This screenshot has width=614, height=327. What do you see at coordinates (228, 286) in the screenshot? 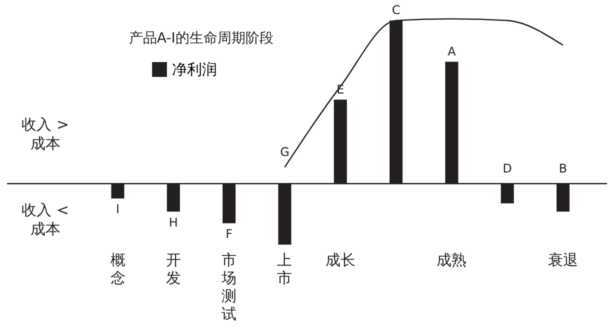
I see `text: 市场测试` at bounding box center [228, 286].